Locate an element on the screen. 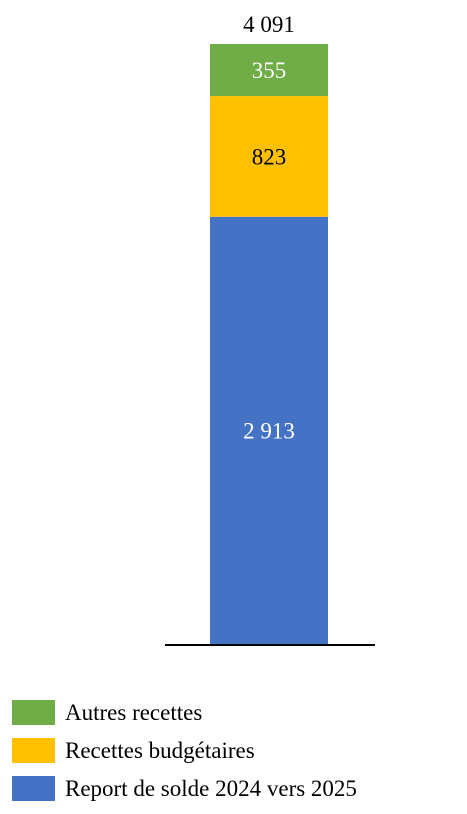  legend-item-recettes-budgetaires: Recettes budgétaires is located at coordinates (237, 750).